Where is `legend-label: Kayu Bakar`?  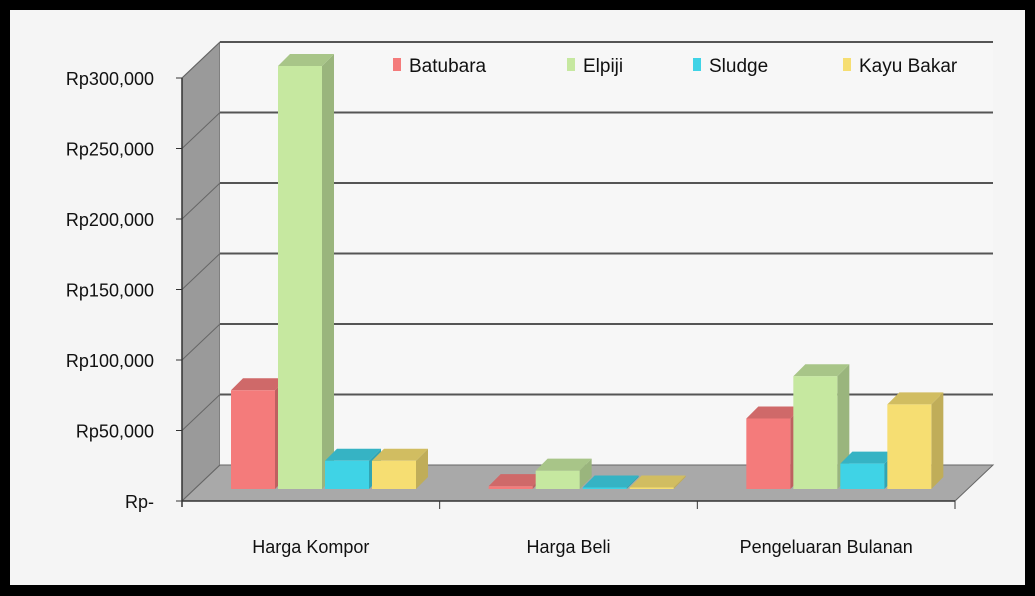
legend-label: Kayu Bakar is located at coordinates (908, 66).